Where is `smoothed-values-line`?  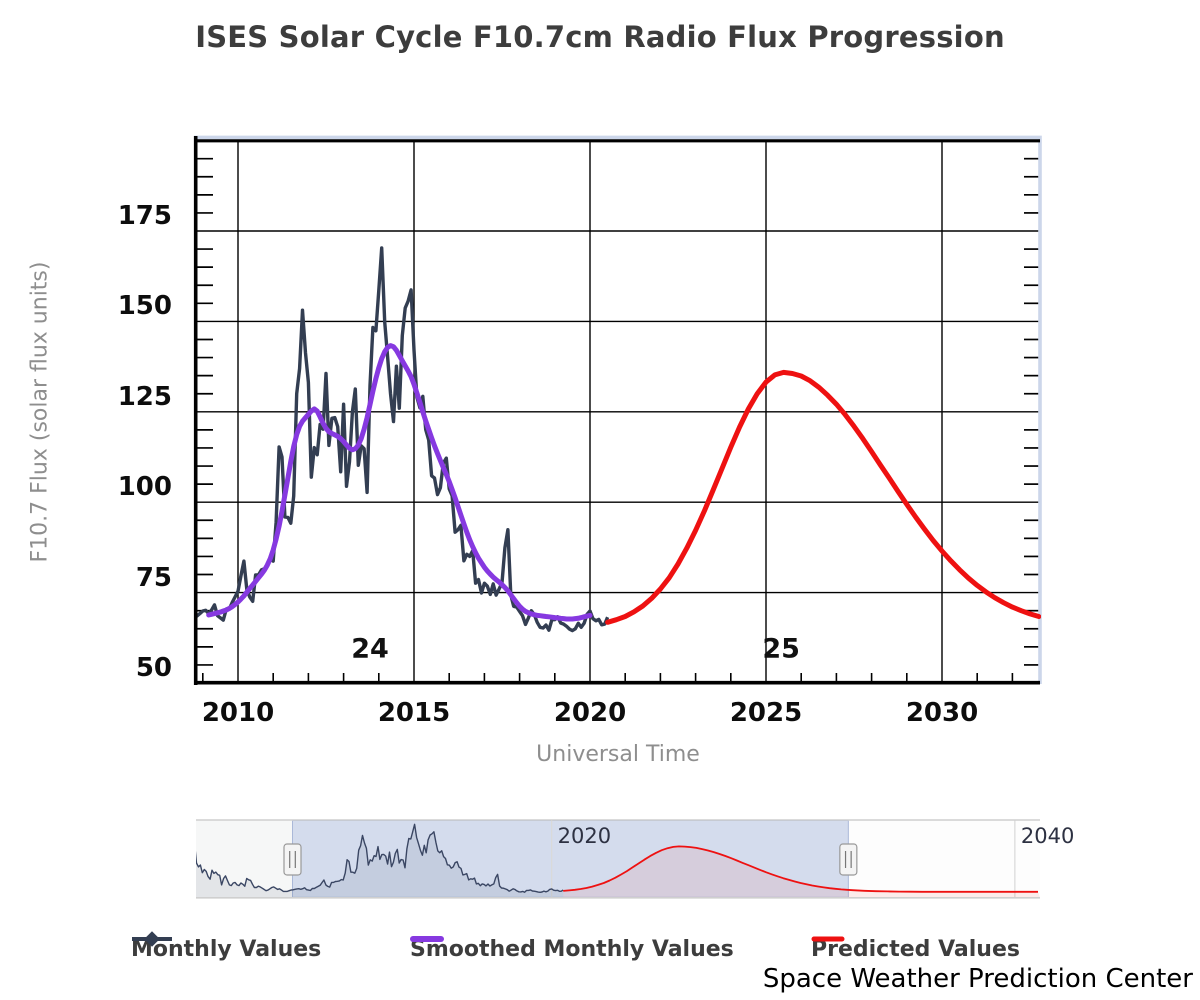
smoothed-values-line is located at coordinates (399, 482).